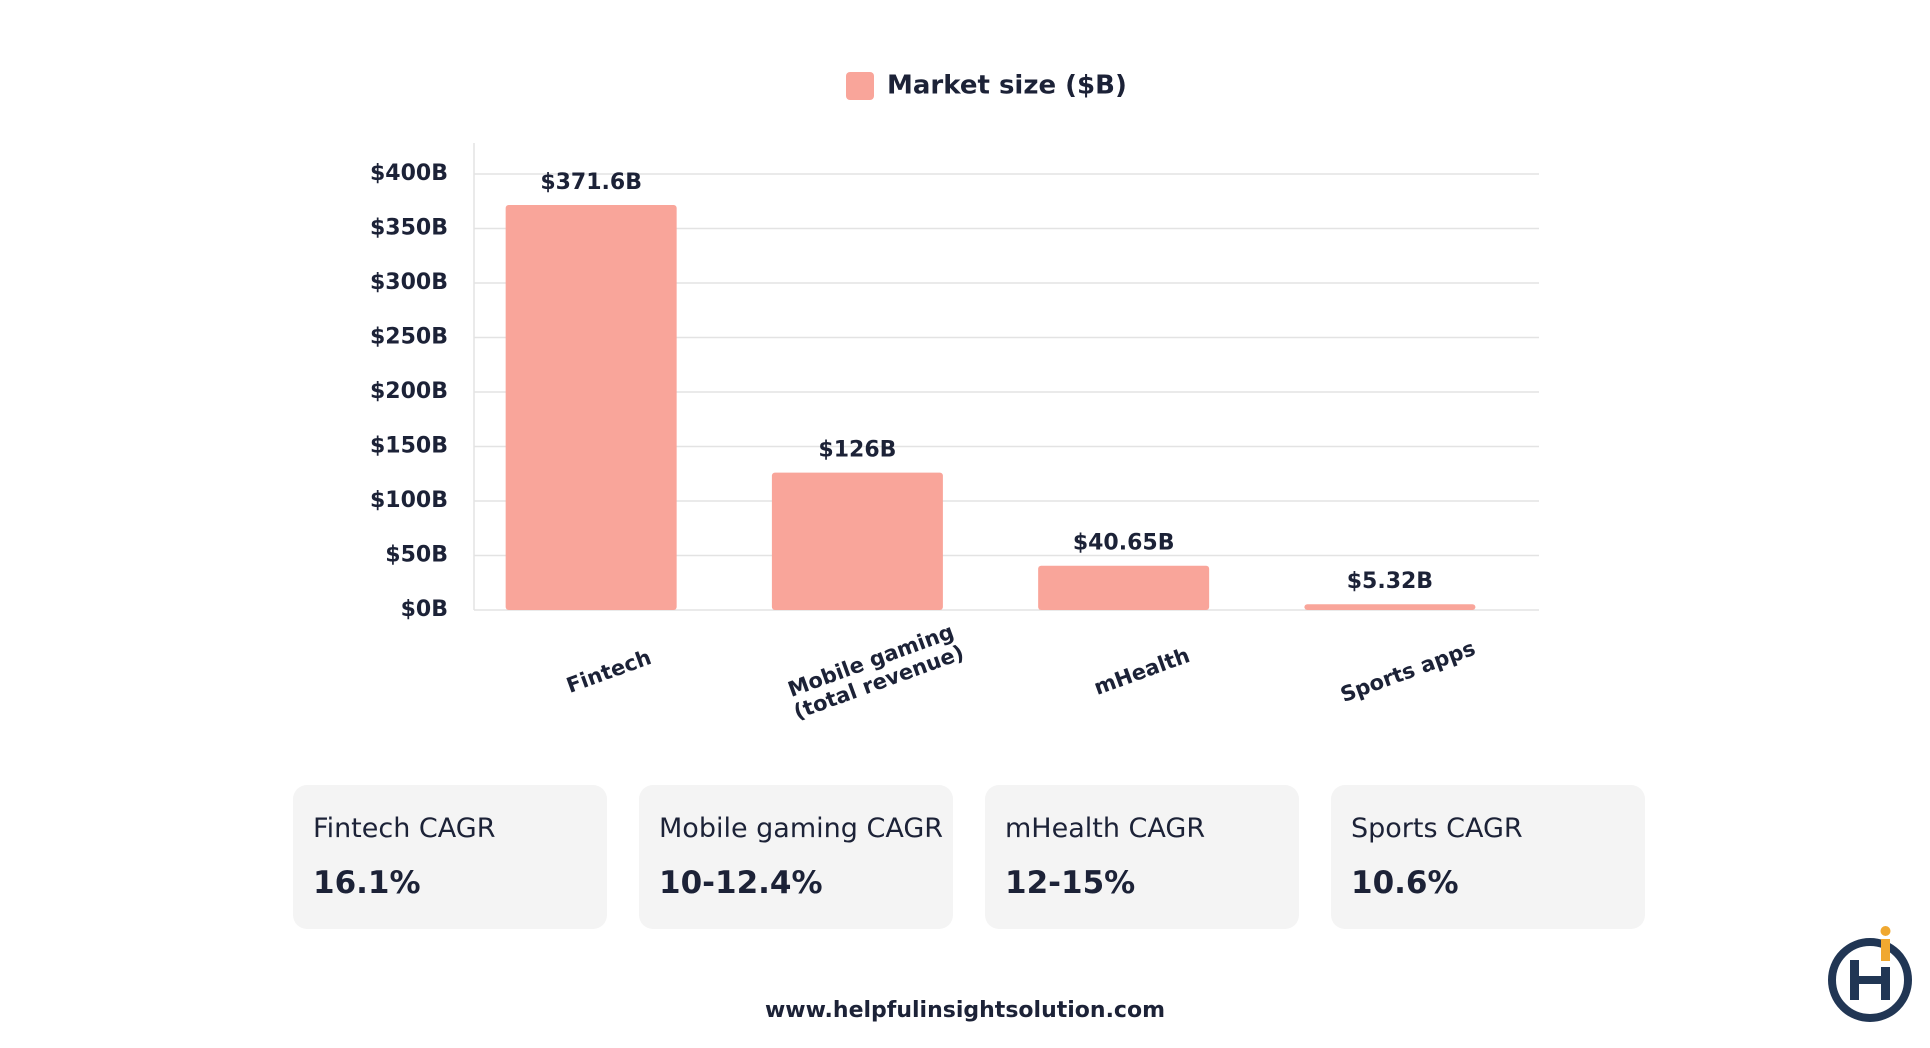  Describe the element at coordinates (1007, 86) in the screenshot. I see `legend-label: Market size ($B)` at that location.